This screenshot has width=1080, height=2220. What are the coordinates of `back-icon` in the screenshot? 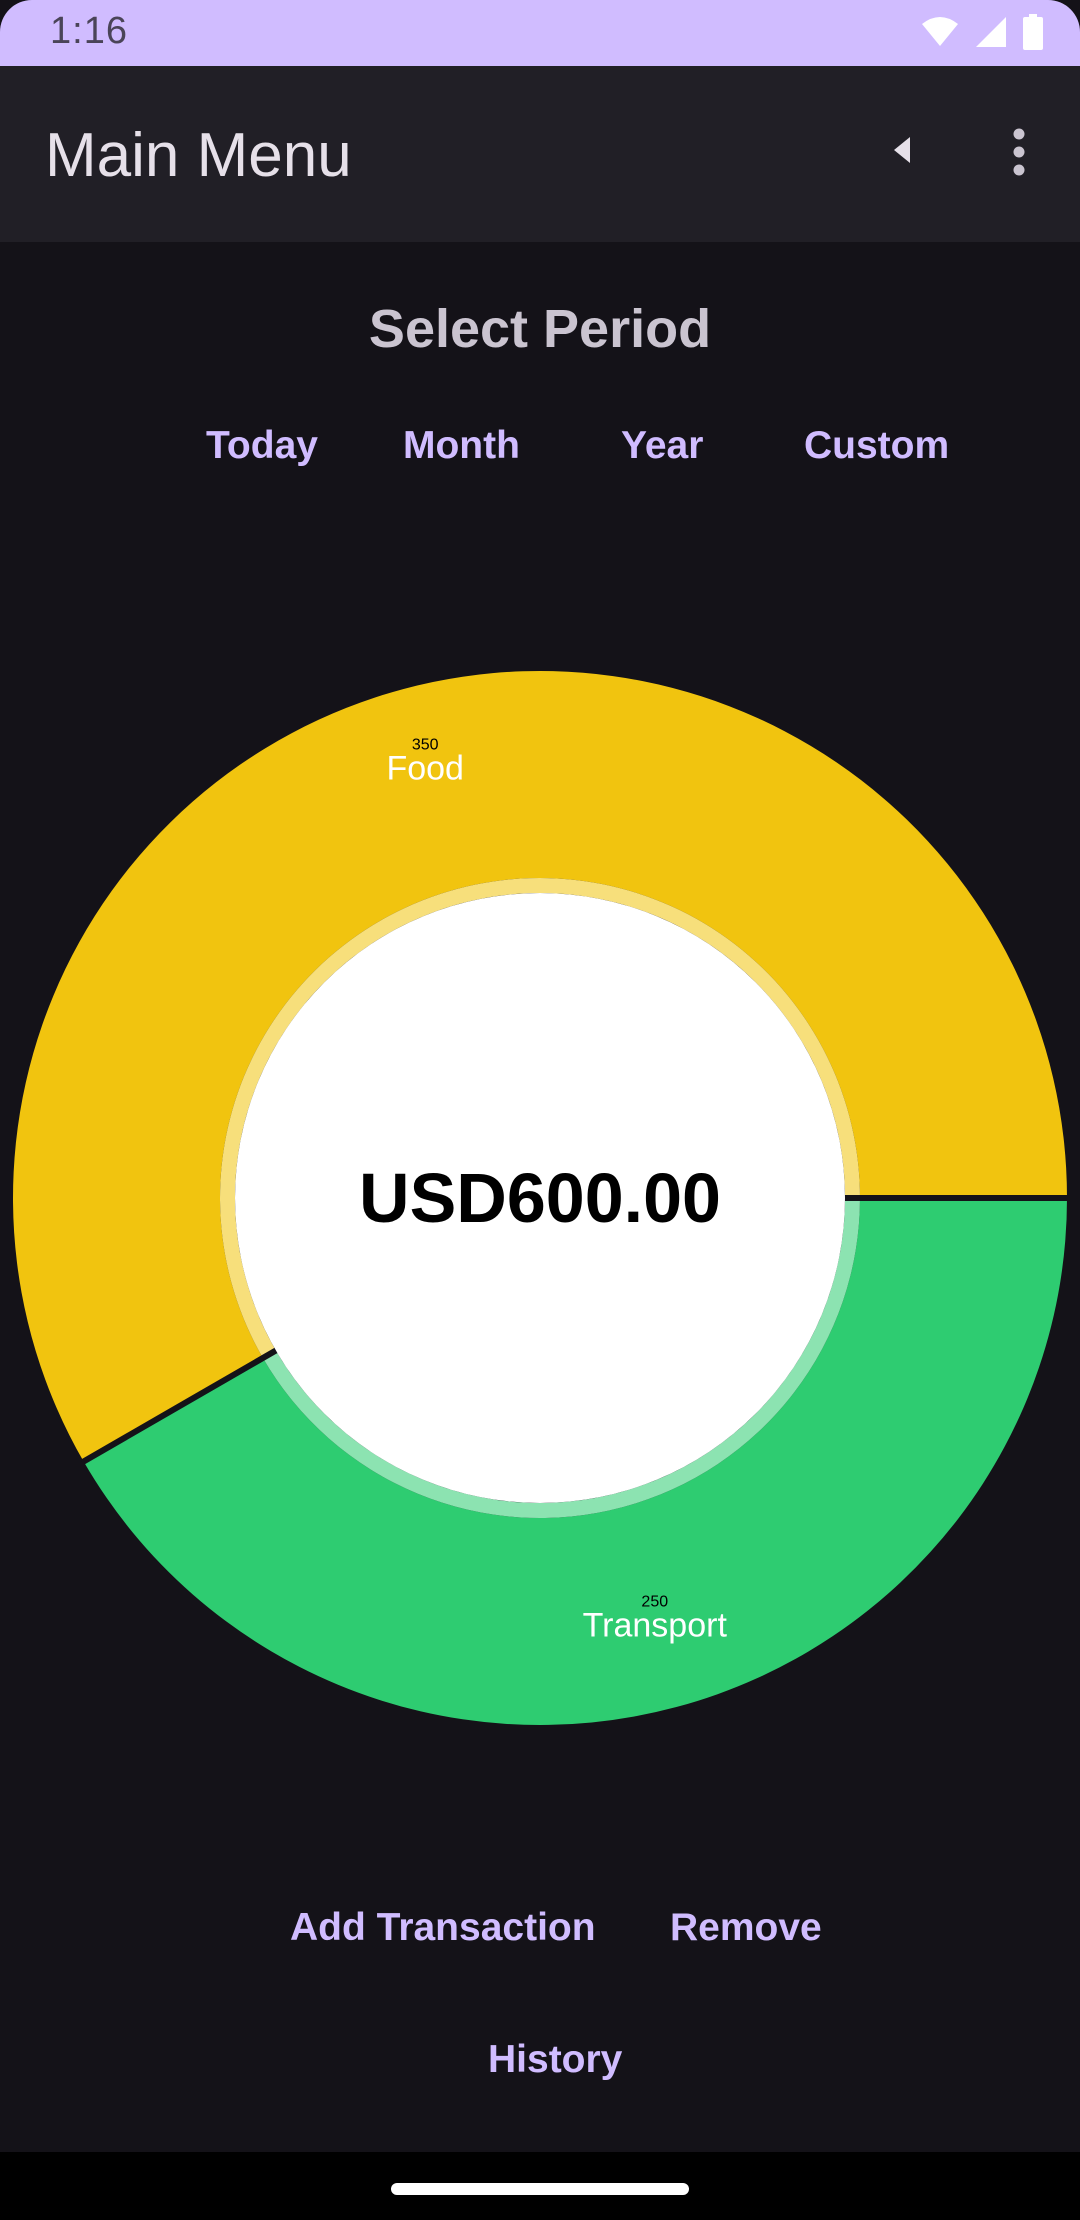 It's located at (902, 150).